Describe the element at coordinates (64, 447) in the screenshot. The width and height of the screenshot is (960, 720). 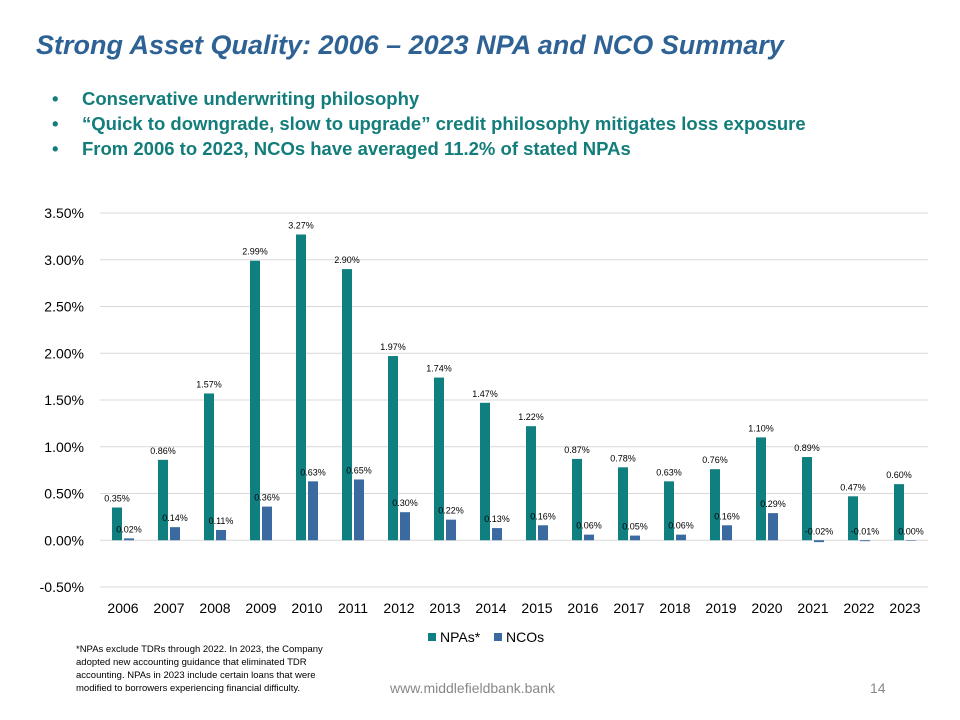
I see `y-tick-label: 1.00%` at that location.